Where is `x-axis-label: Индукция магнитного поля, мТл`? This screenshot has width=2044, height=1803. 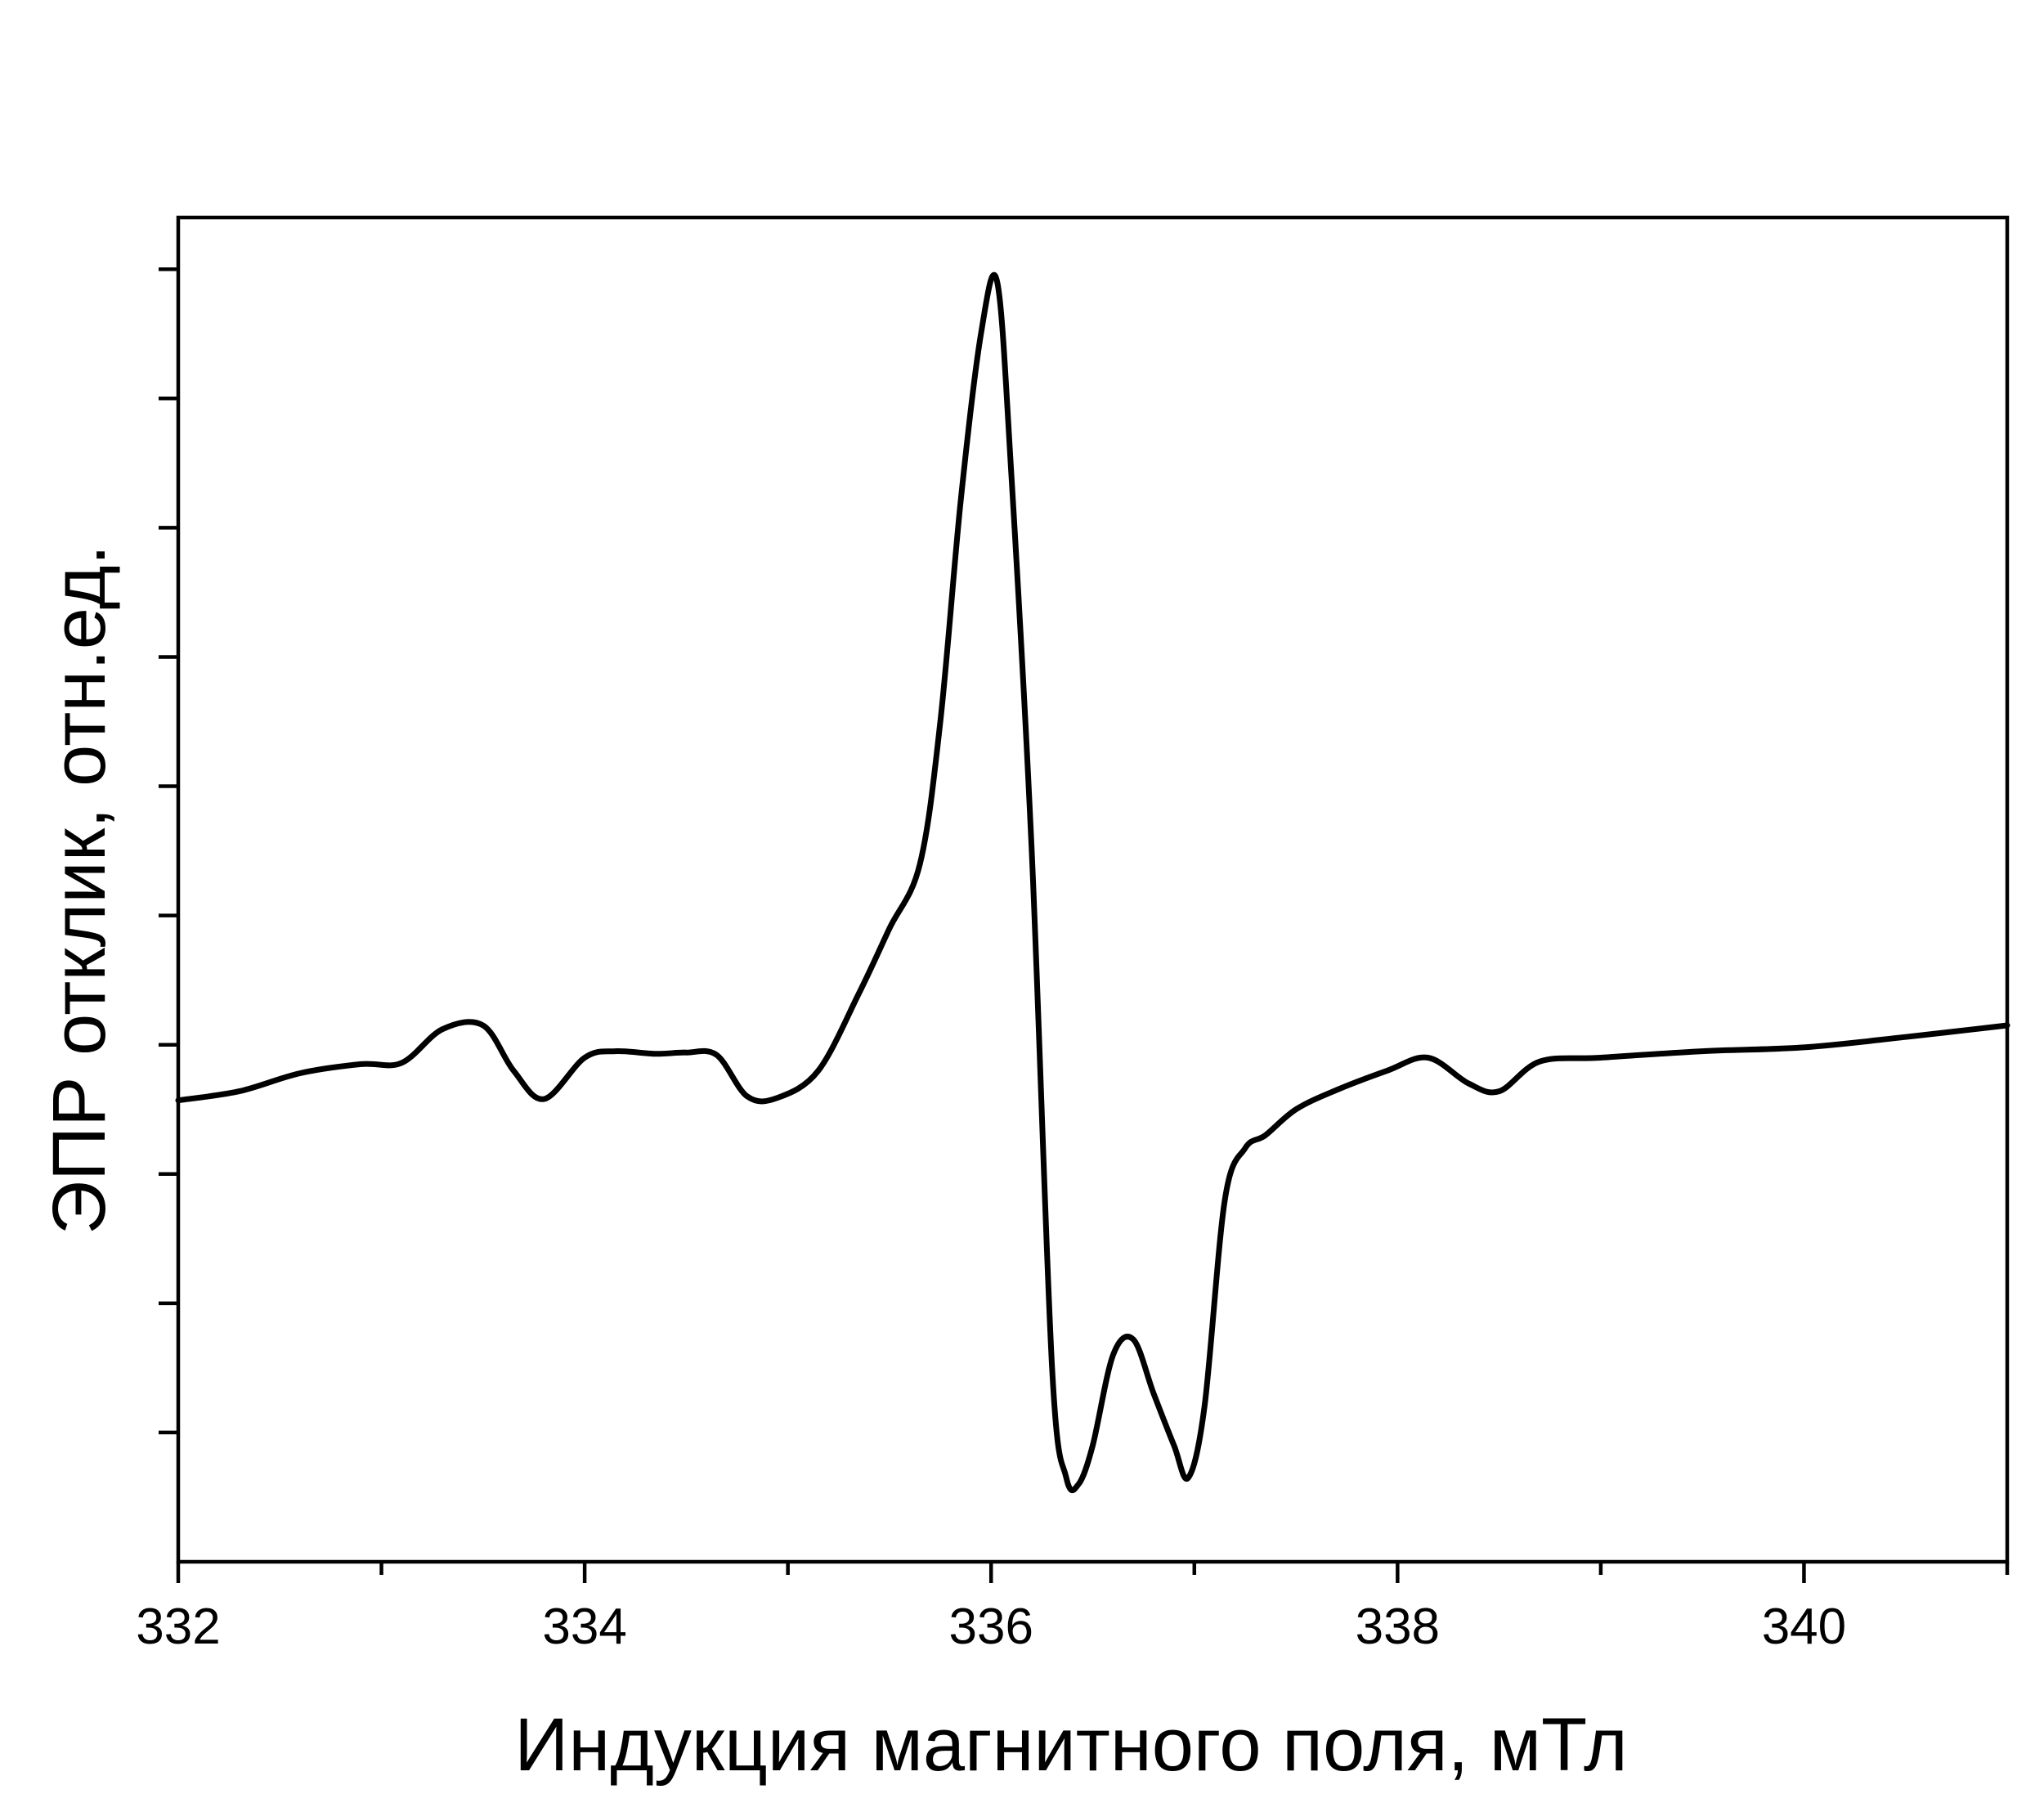
x-axis-label: Индукция магнитного поля, мТл is located at coordinates (1070, 1745).